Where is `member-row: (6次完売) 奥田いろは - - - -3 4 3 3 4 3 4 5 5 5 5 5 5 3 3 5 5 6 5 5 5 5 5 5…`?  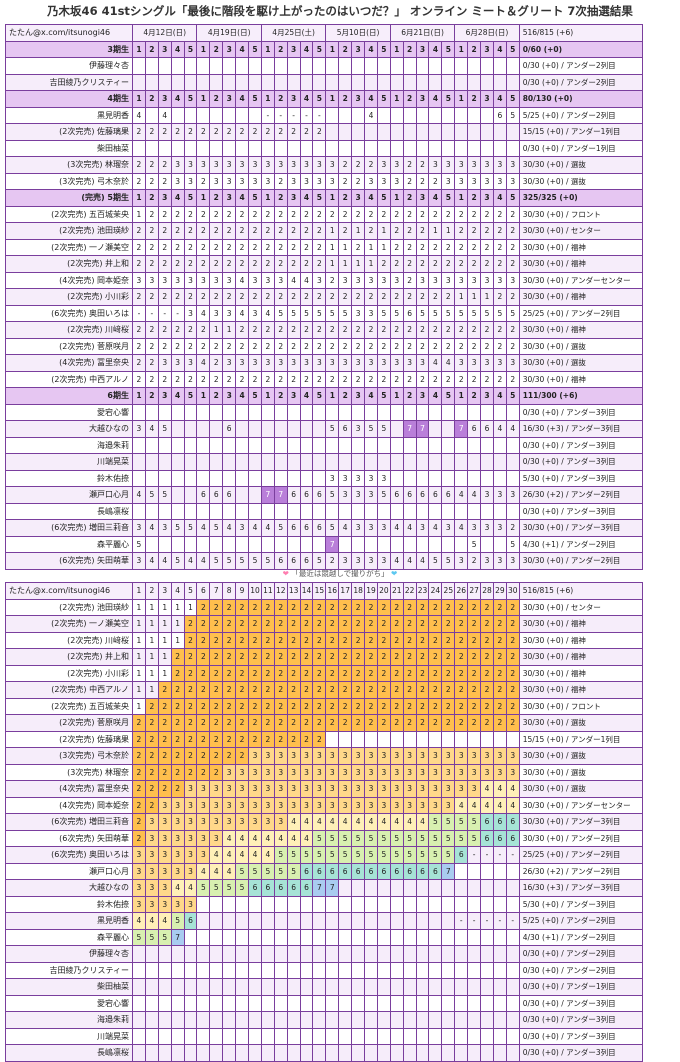
member-row: (6次完売) 奥田いろは - - - -3 4 3 3 4 3 4 5 5 5 5 5 5 3 3 5 5 6 5 5 5 5 5 5… is located at coordinates (324, 313).